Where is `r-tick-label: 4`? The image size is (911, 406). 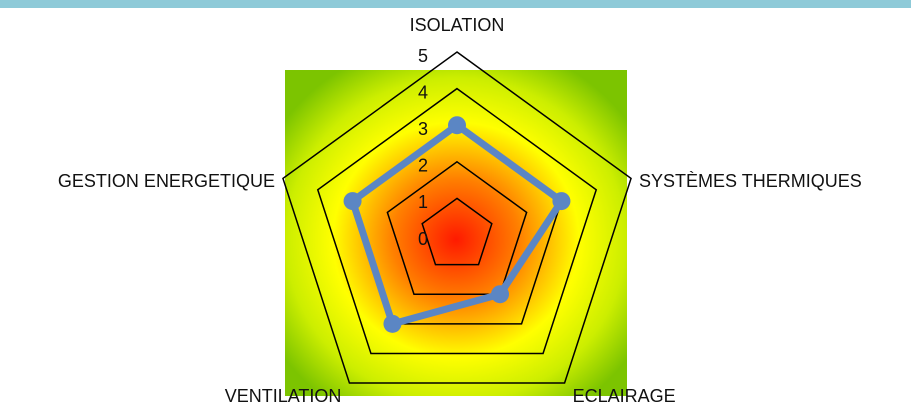
r-tick-label: 4 is located at coordinates (423, 92).